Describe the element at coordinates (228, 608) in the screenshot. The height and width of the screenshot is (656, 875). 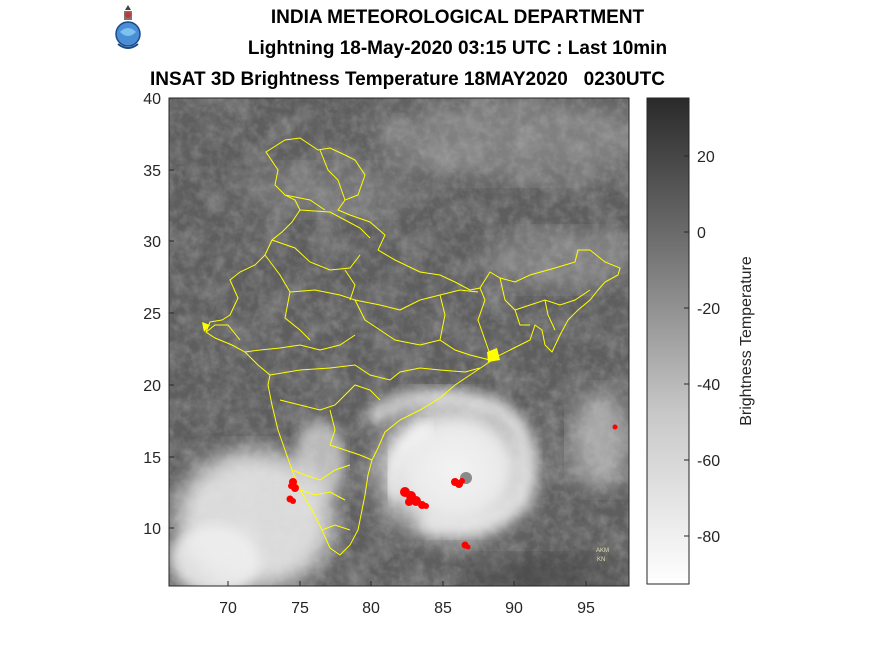
I see `x-tick-label: 70` at that location.